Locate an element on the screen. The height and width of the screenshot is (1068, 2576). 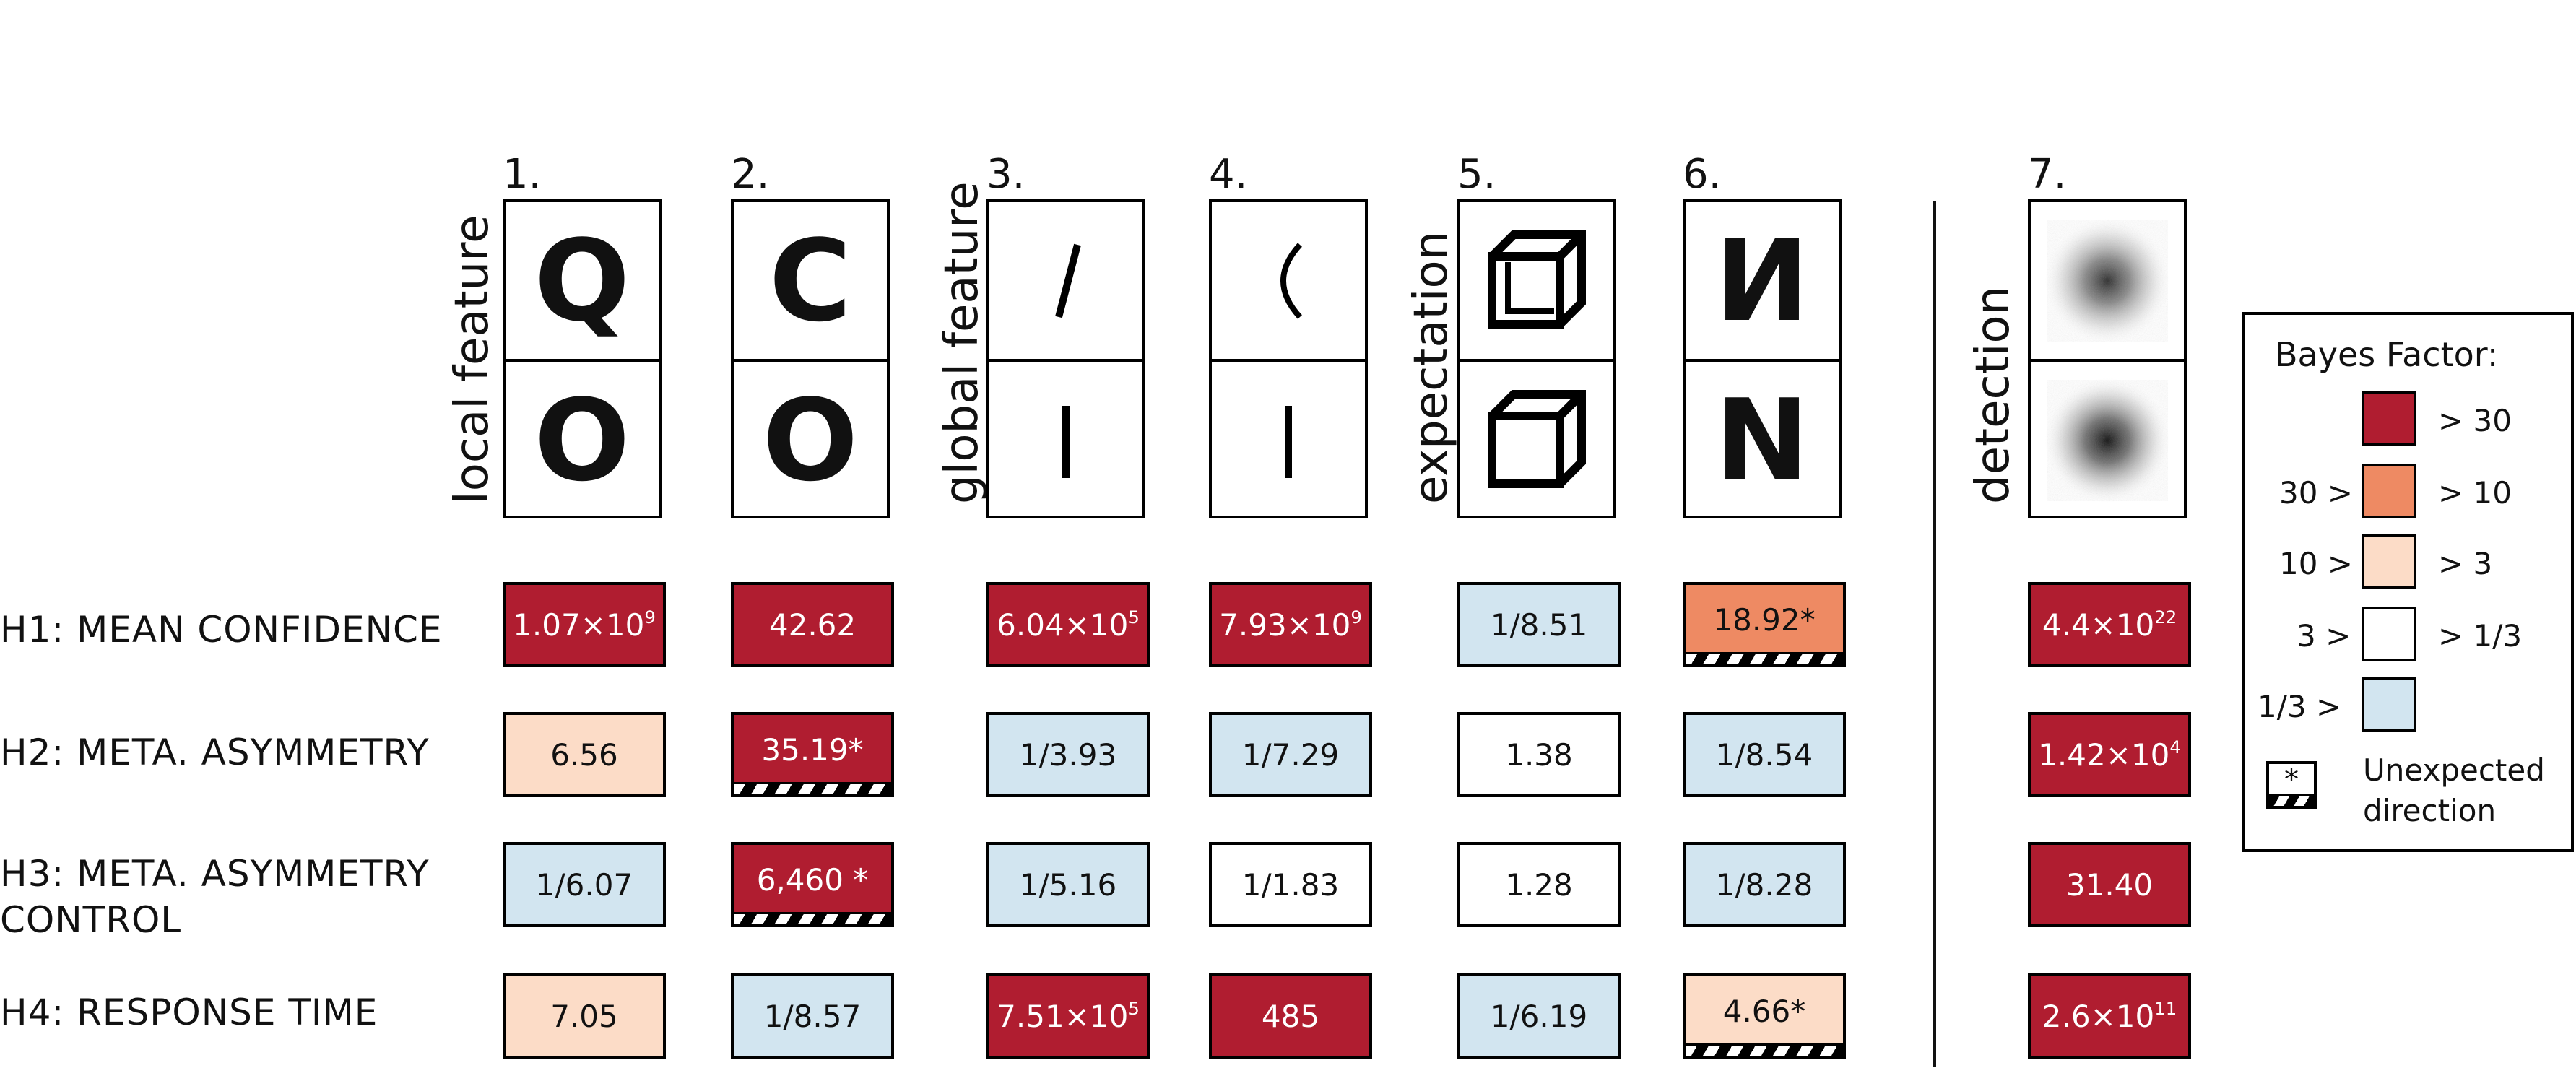
bayes-factor-cell: 1/1.83 is located at coordinates (1290, 885).